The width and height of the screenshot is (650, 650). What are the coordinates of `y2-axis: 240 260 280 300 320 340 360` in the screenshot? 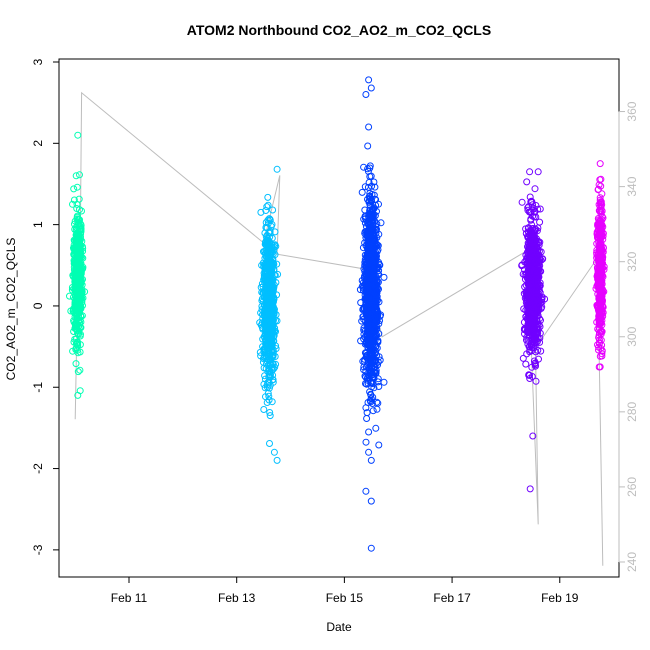 It's located at (628, 336).